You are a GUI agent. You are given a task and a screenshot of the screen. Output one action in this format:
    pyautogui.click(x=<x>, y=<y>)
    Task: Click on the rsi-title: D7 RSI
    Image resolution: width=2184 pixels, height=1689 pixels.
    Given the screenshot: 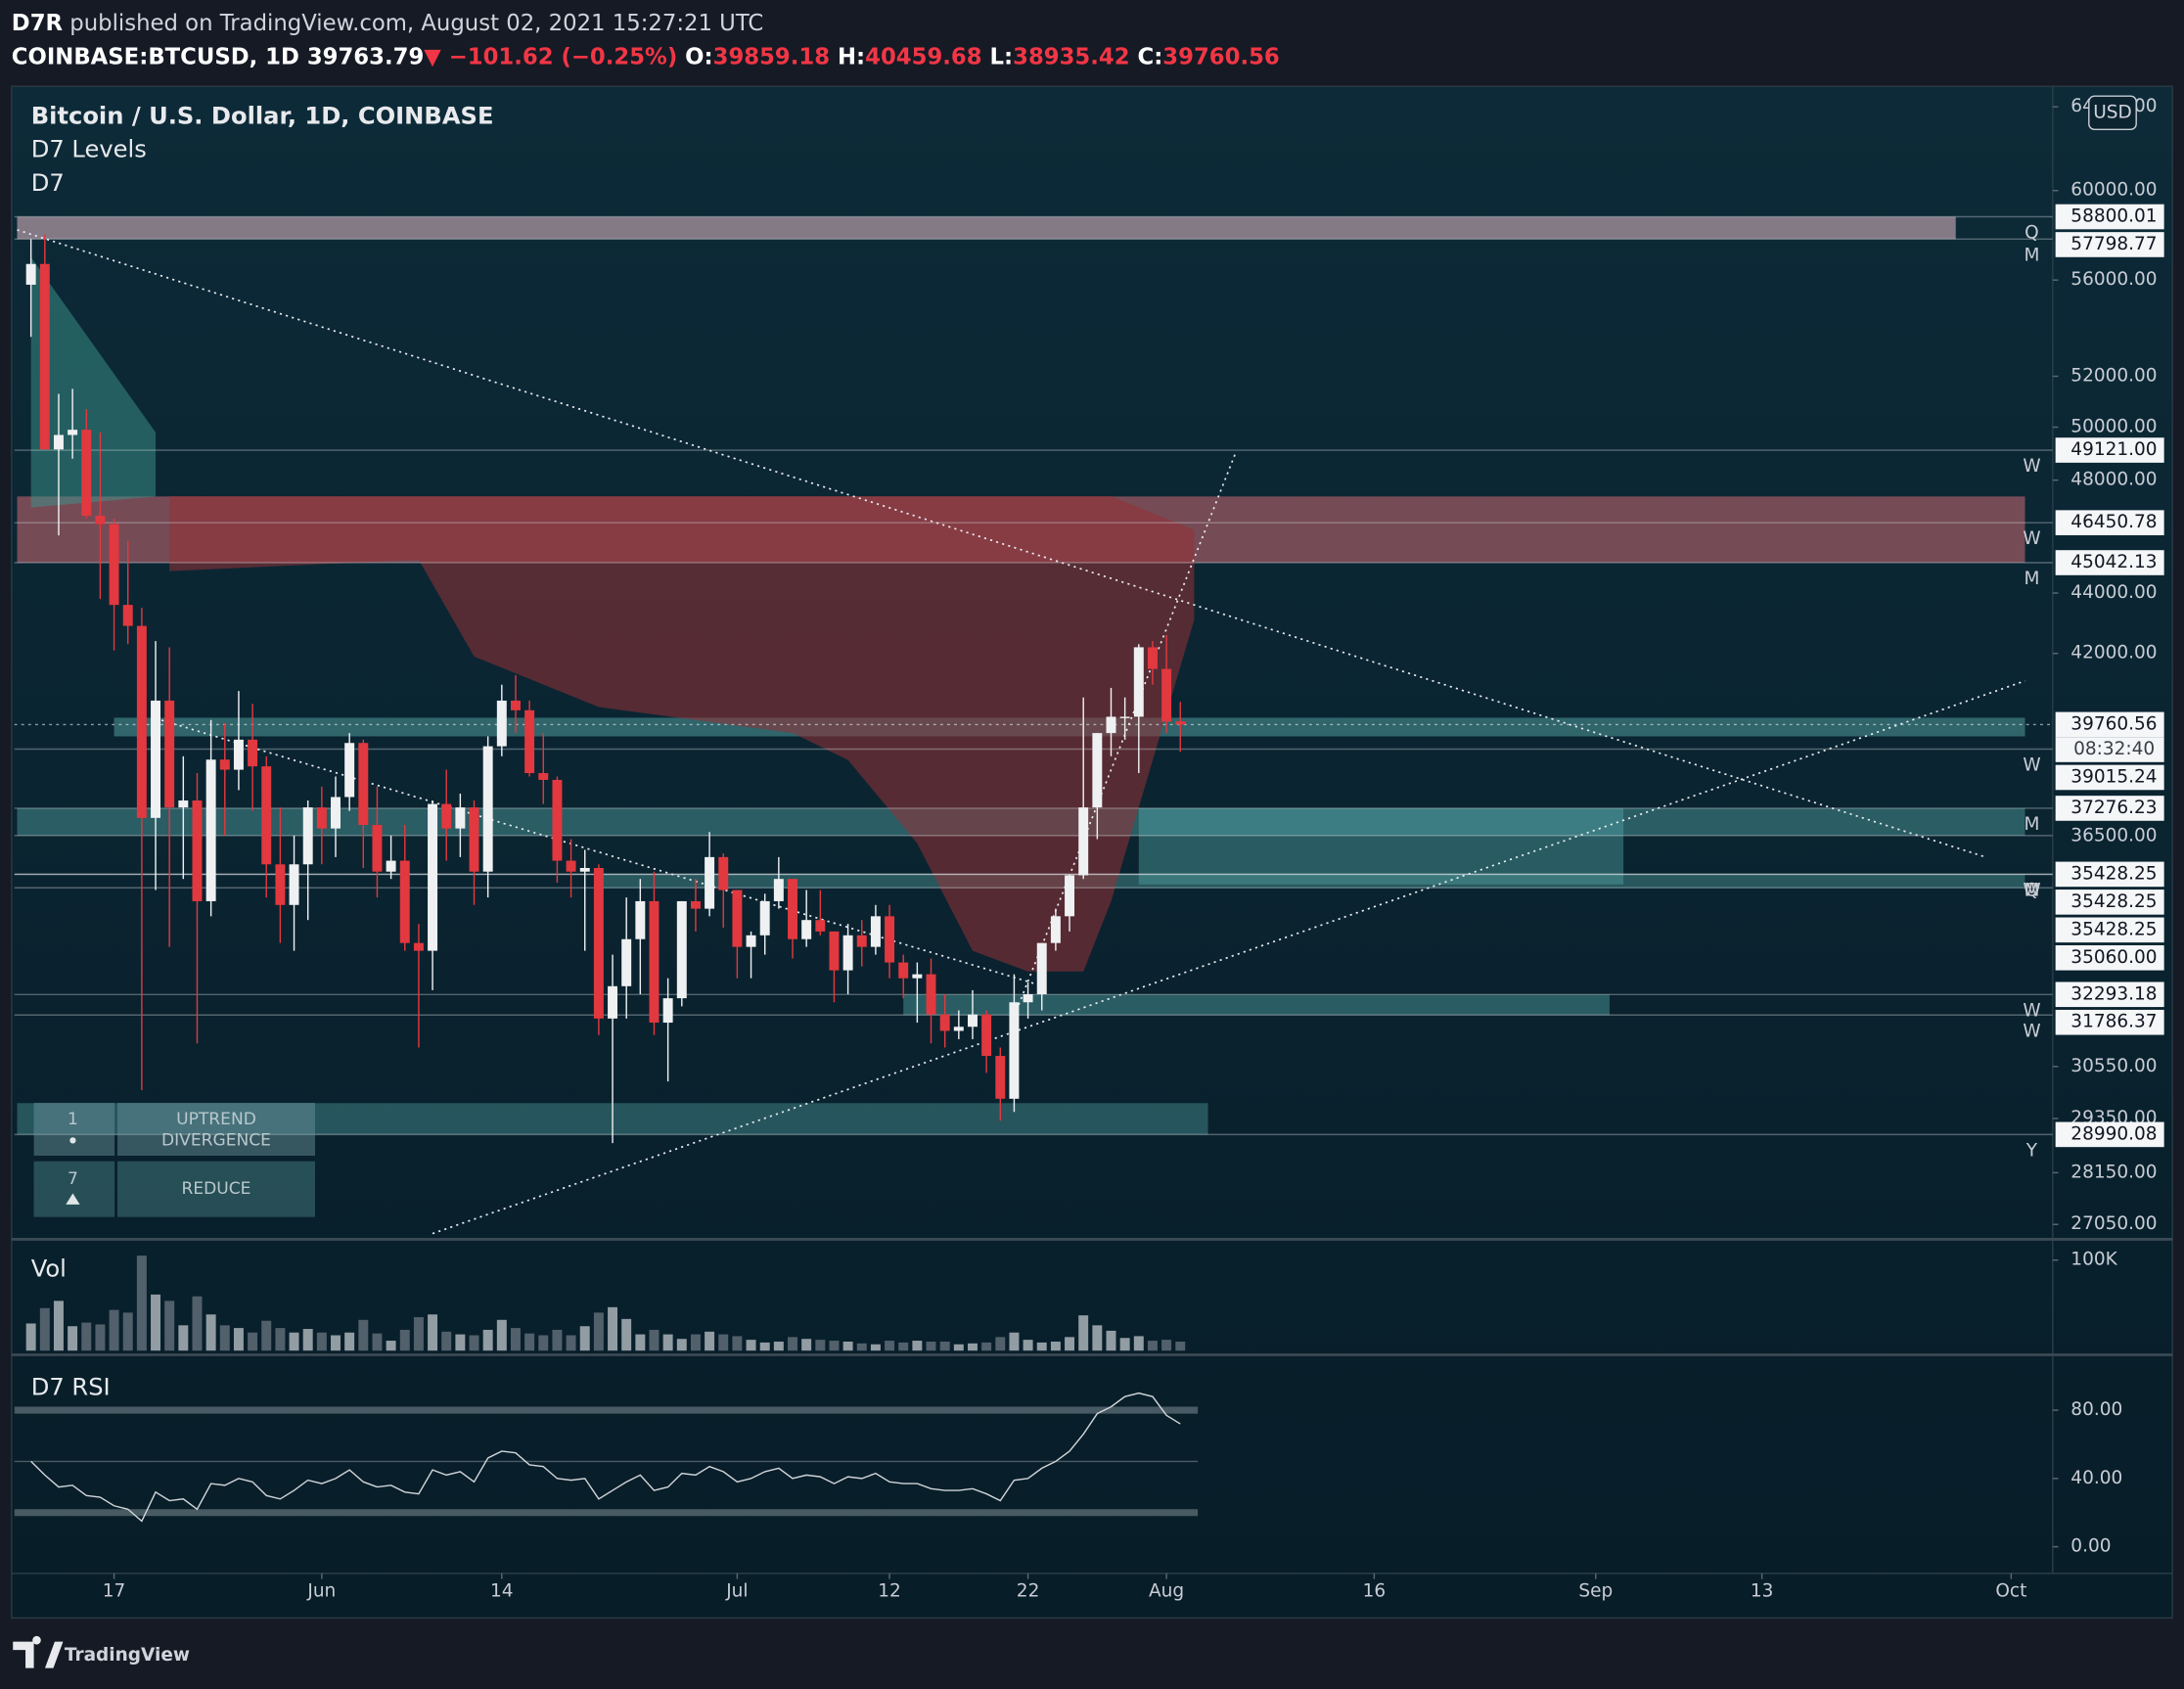 What is the action you would take?
    pyautogui.click(x=71, y=1387)
    